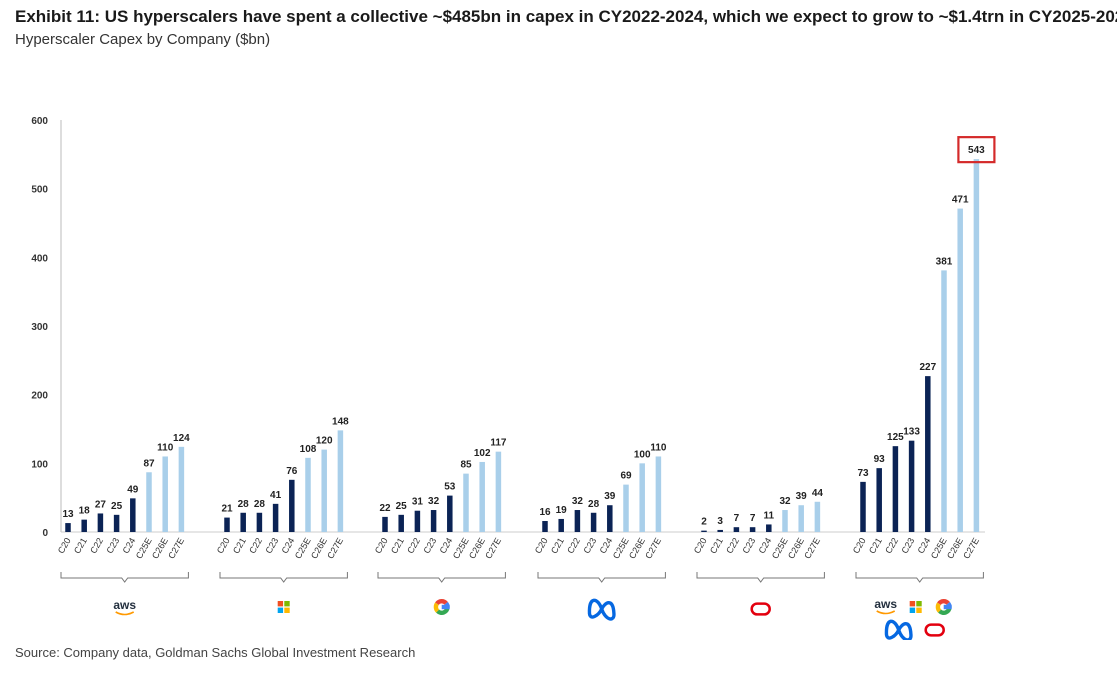 The image size is (1117, 676). I want to click on y-tick-label: 600, so click(39, 121).